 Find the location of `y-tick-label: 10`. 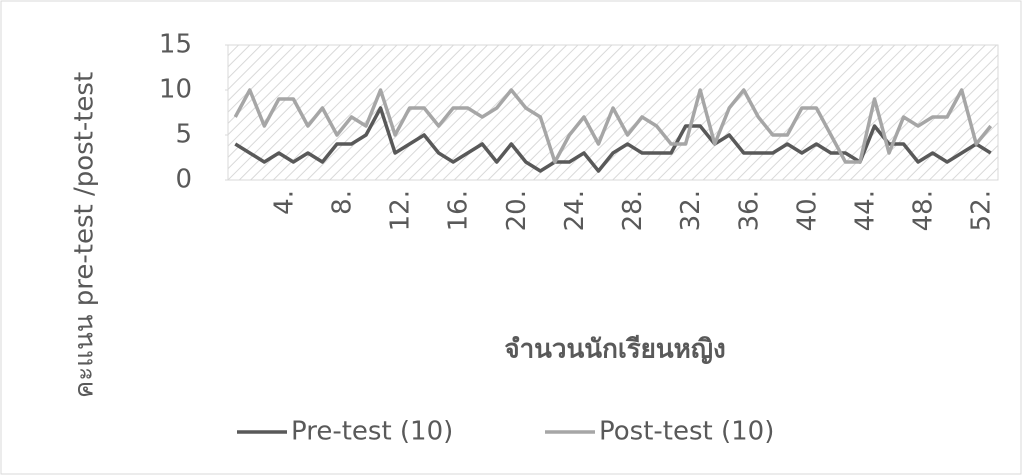

y-tick-label: 10 is located at coordinates (175, 90).